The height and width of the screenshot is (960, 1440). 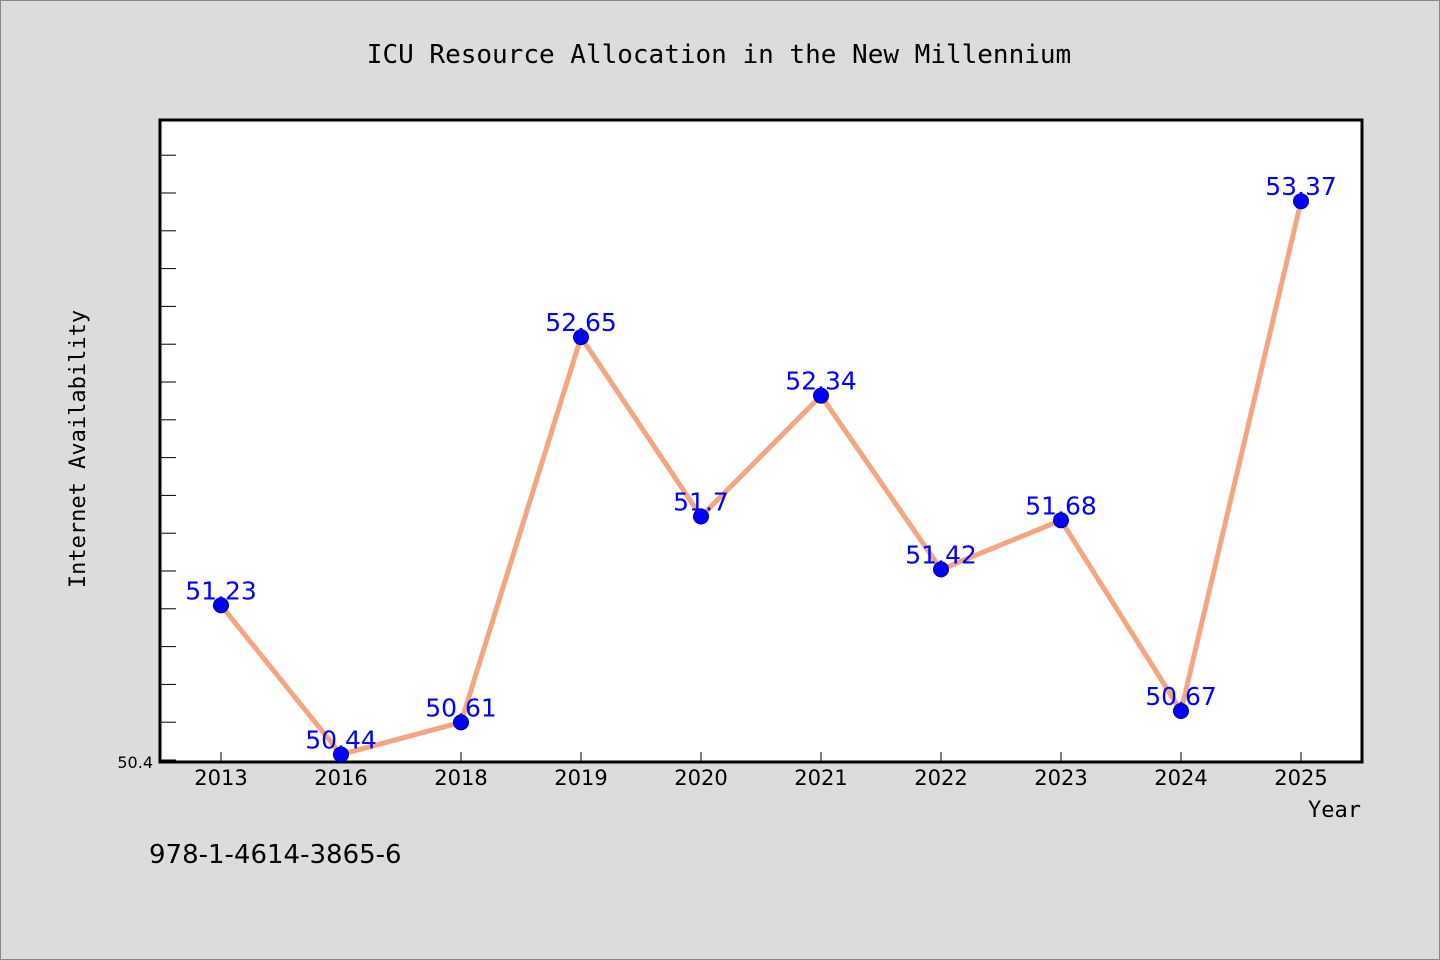 I want to click on x-tick-label: 2020, so click(x=700, y=778).